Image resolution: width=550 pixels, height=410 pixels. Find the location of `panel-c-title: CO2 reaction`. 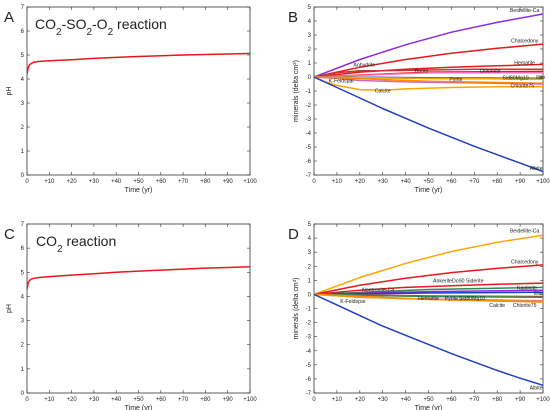

panel-c-title: CO2 reaction is located at coordinates (76, 244).